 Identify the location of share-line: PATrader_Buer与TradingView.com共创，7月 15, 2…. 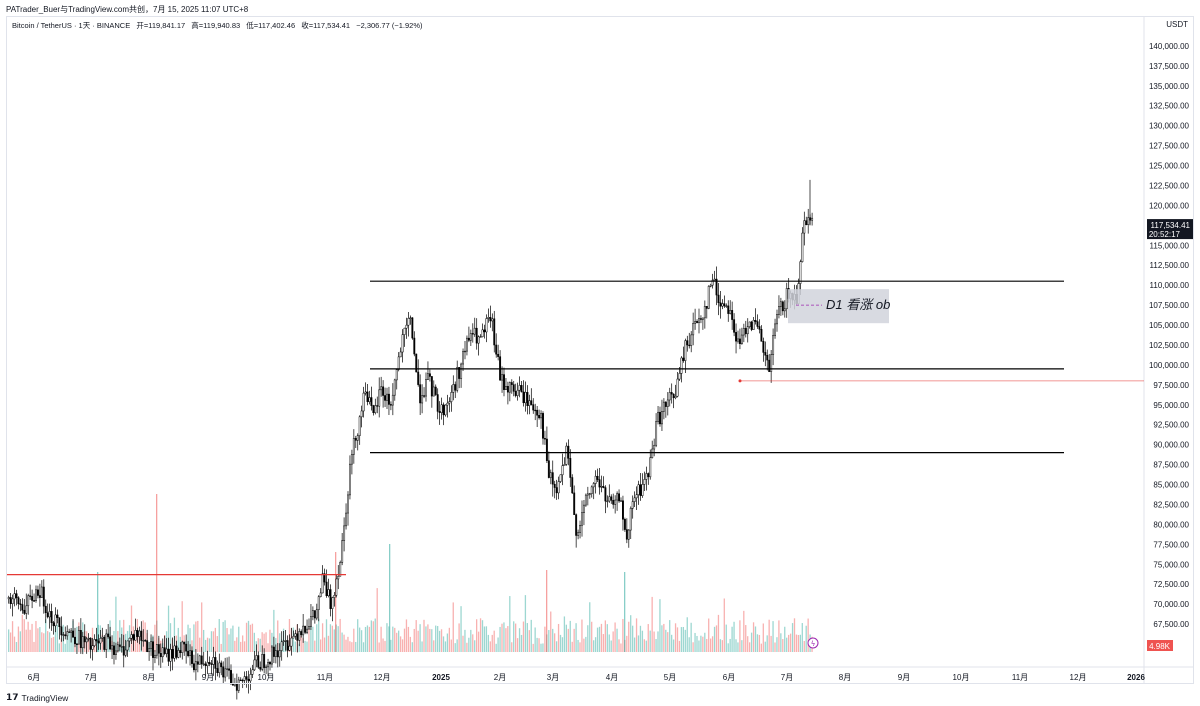
(127, 9).